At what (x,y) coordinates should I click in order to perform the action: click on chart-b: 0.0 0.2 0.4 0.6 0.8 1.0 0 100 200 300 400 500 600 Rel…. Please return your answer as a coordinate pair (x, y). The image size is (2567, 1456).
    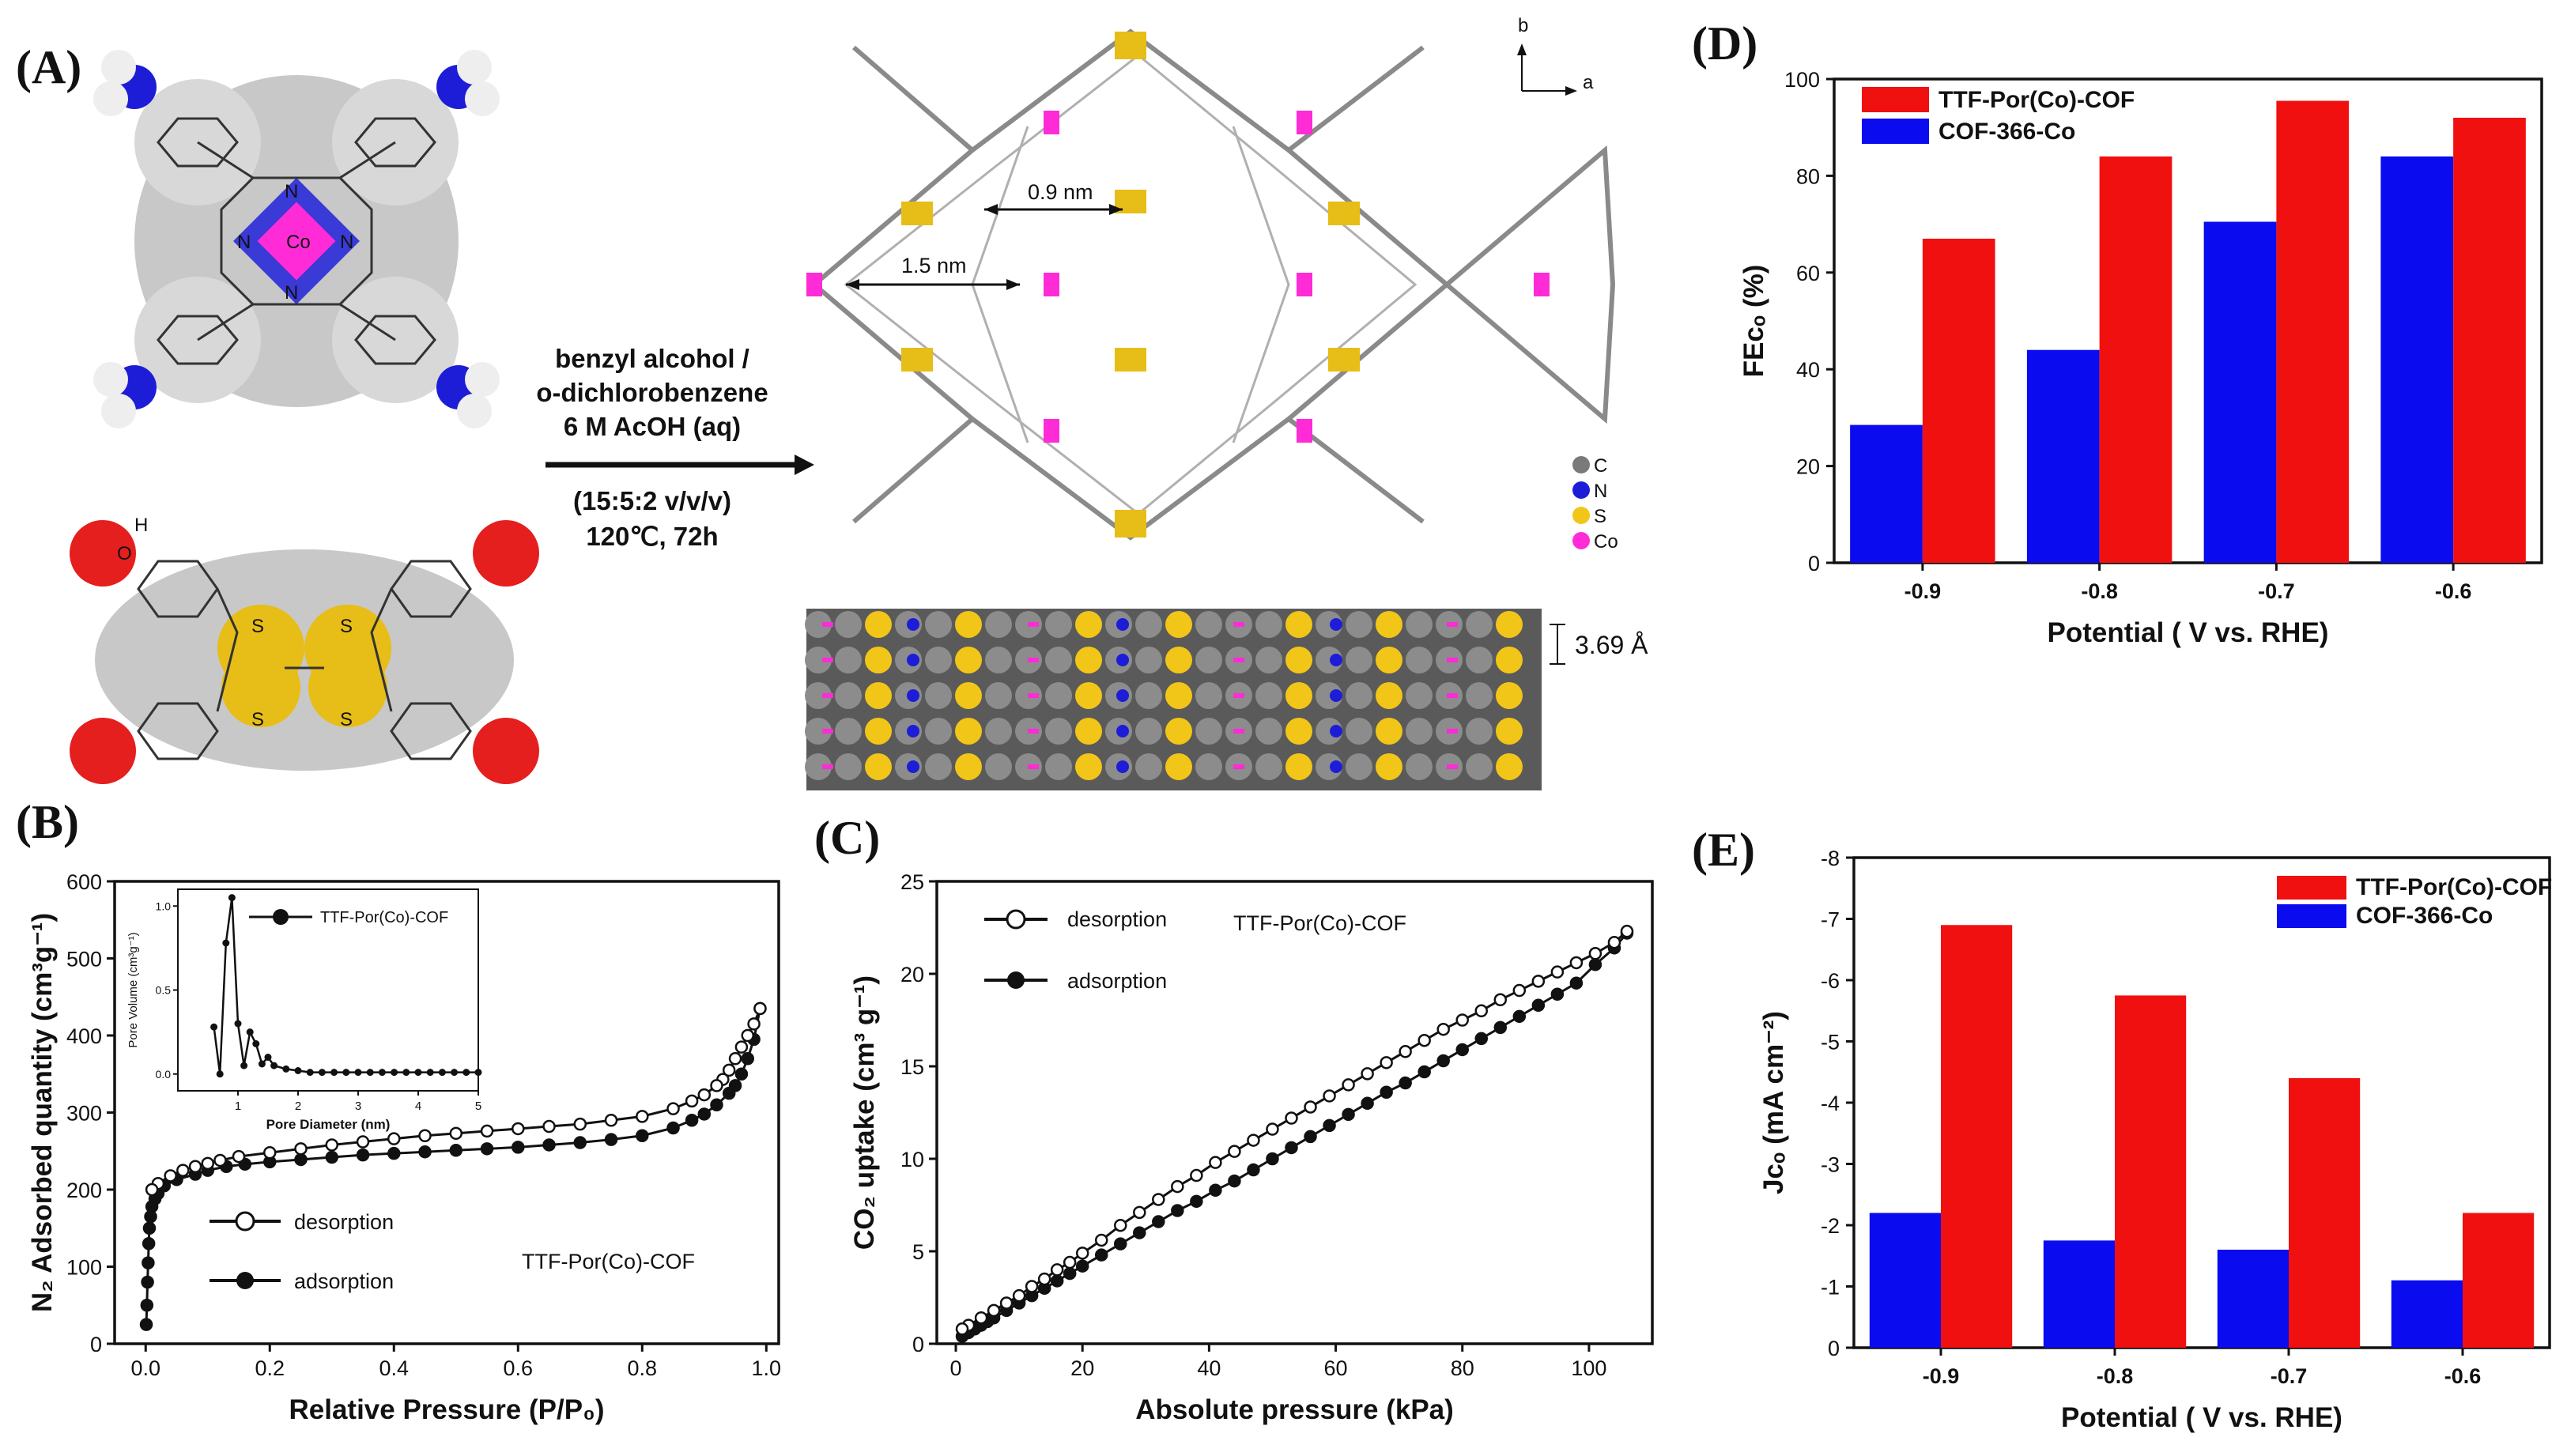
    Looking at the image, I should click on (404, 1147).